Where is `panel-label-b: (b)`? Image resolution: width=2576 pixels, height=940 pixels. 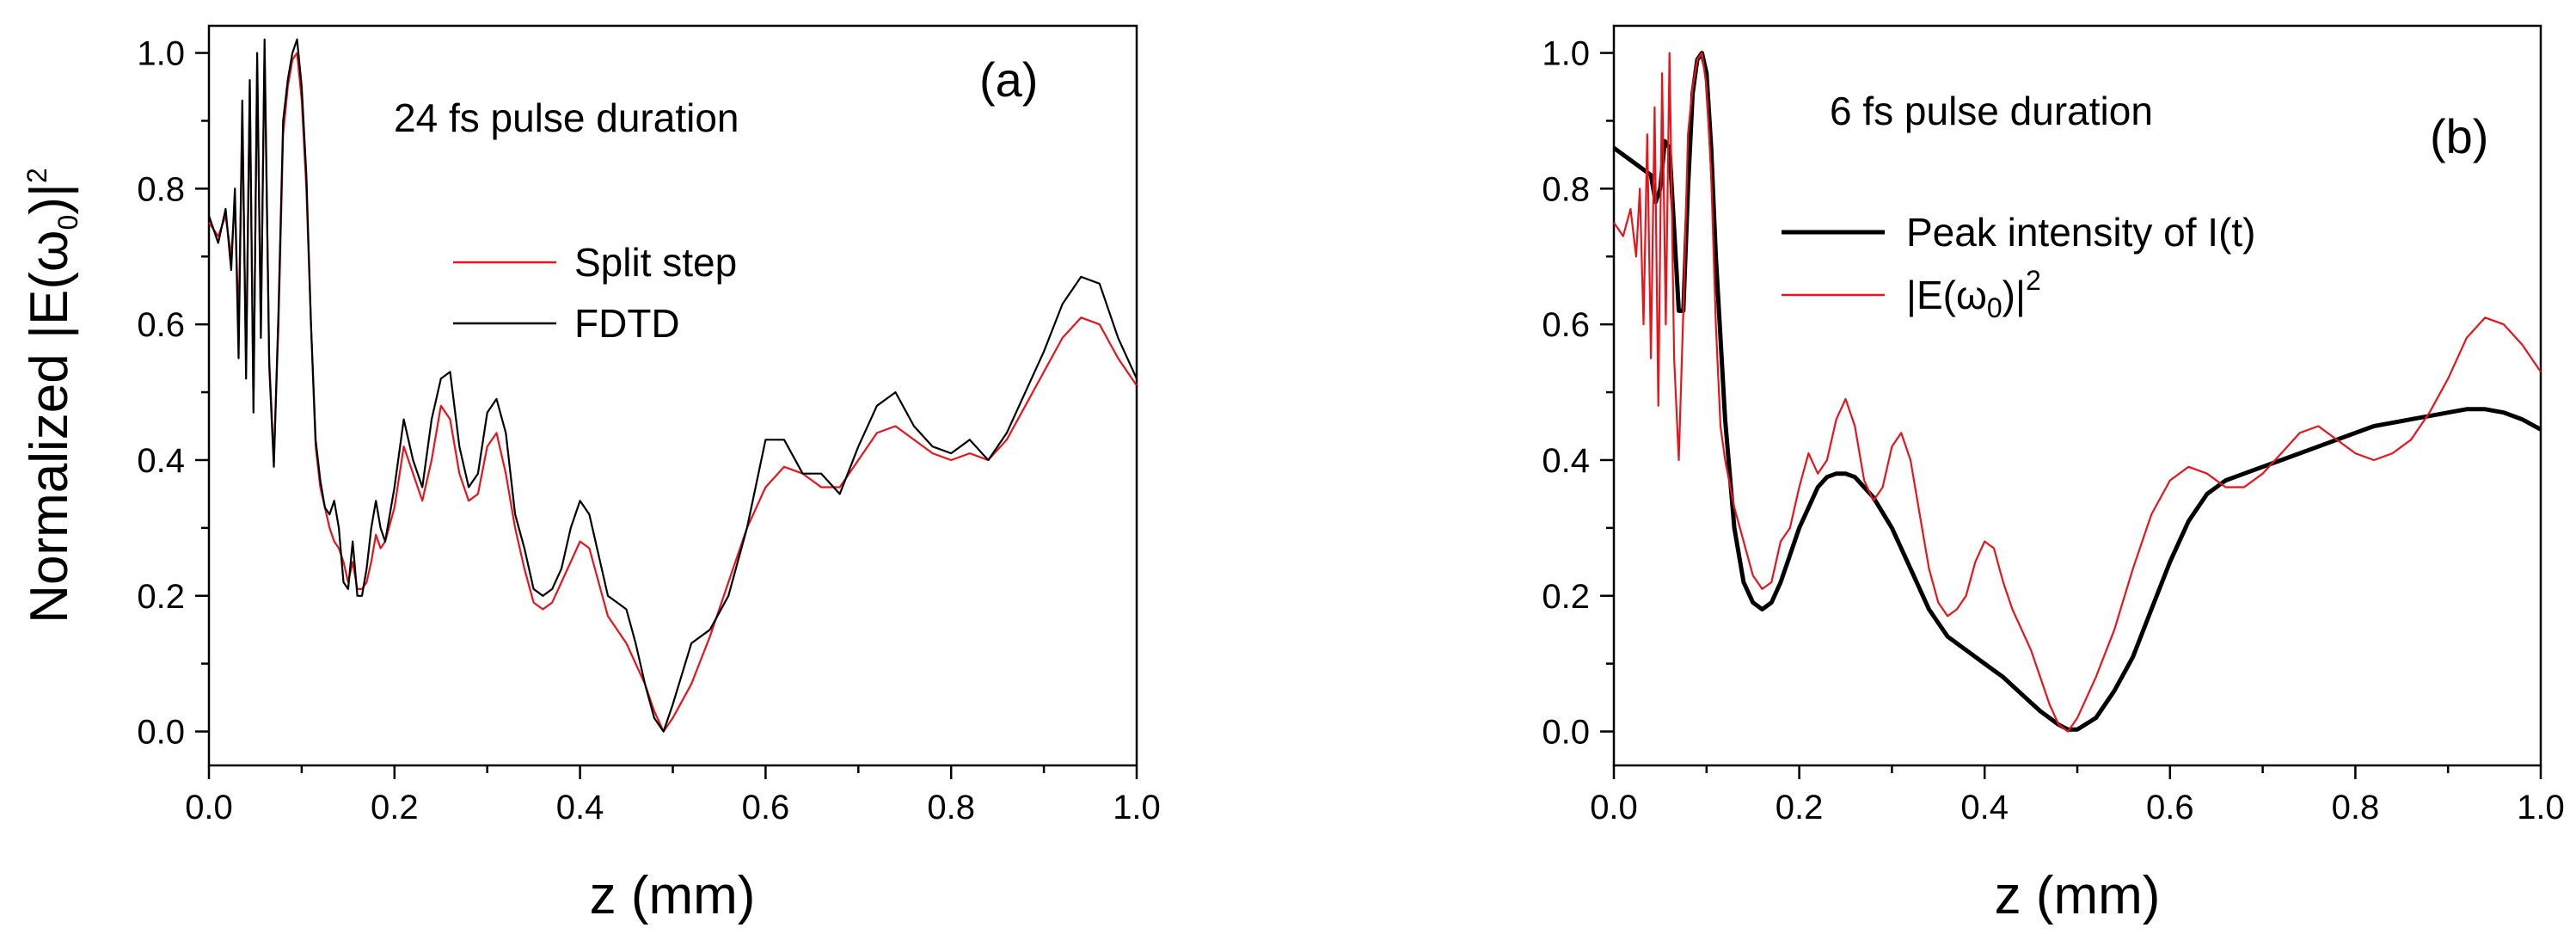 panel-label-b: (b) is located at coordinates (2459, 136).